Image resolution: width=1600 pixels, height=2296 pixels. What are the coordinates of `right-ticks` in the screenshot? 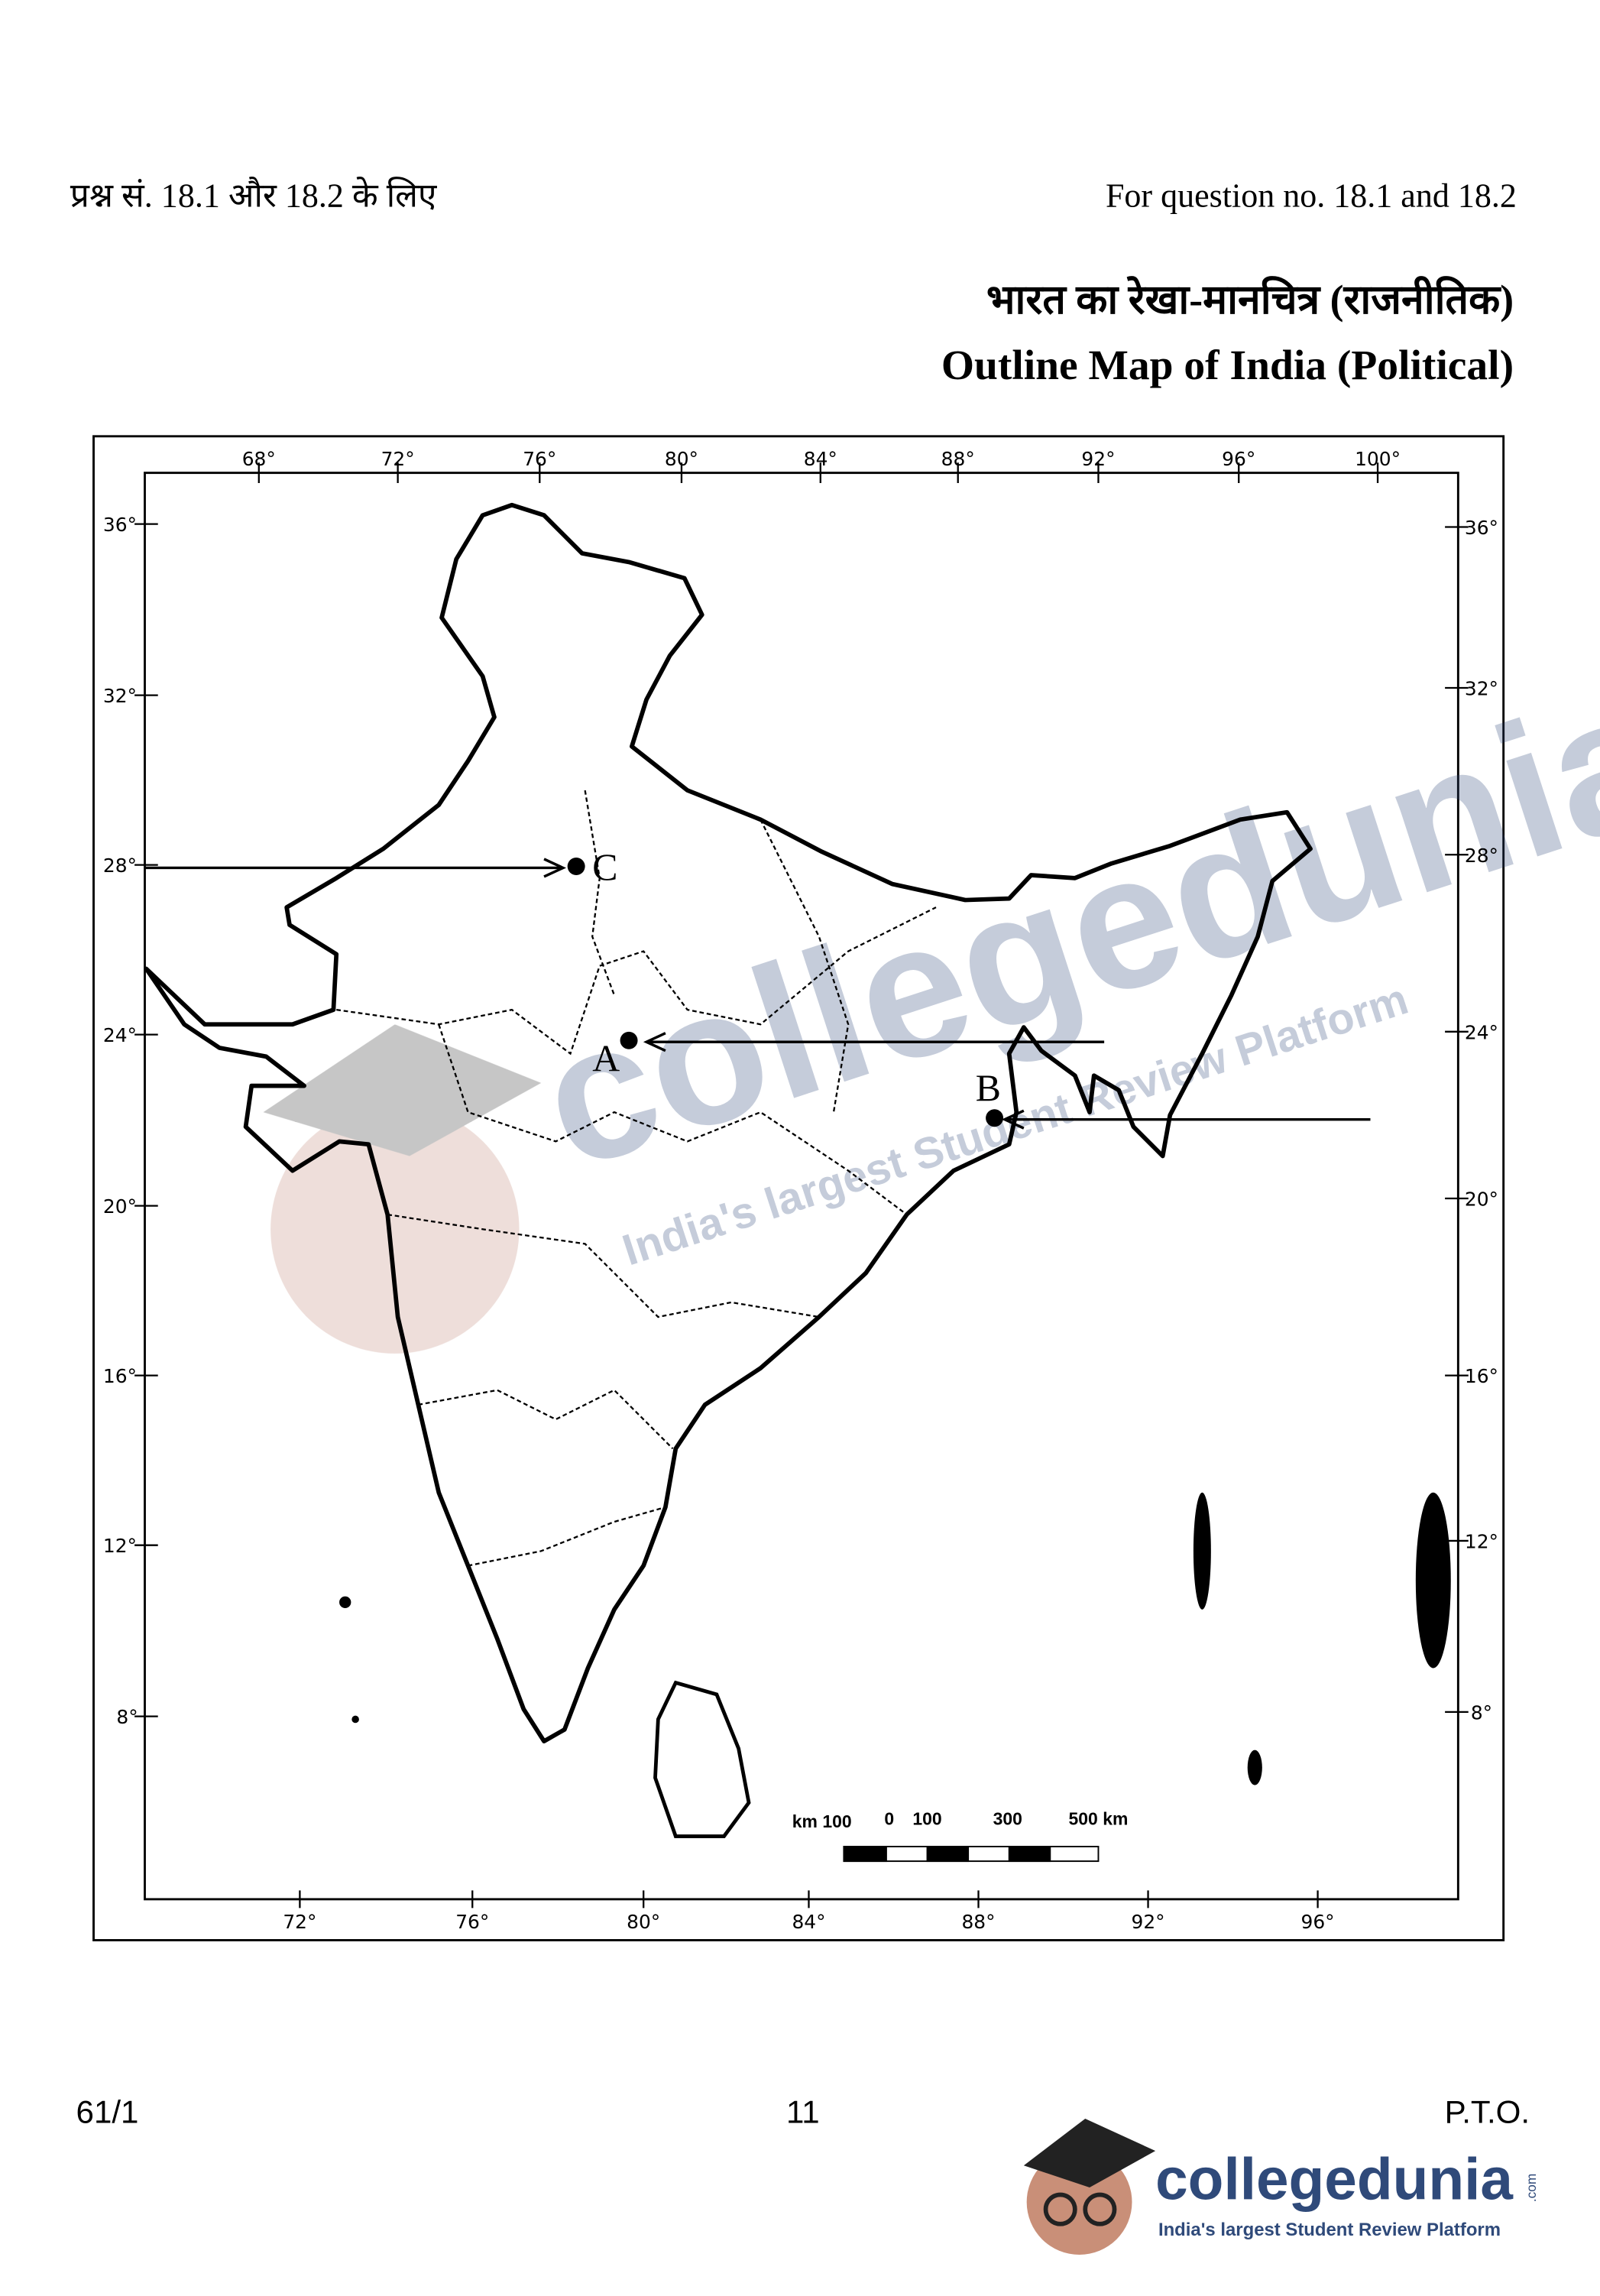 It's located at (1457, 1120).